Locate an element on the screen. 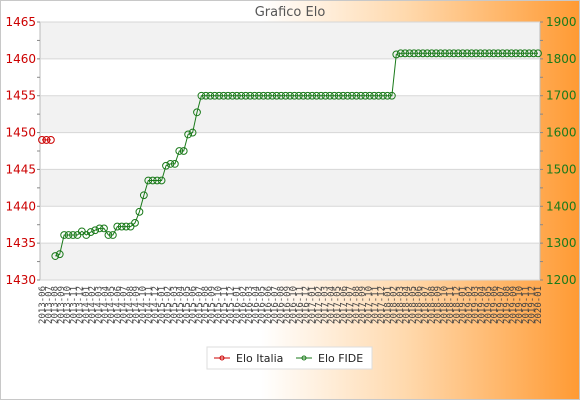  x-tick-label: 2015-11 is located at coordinates (225, 305).